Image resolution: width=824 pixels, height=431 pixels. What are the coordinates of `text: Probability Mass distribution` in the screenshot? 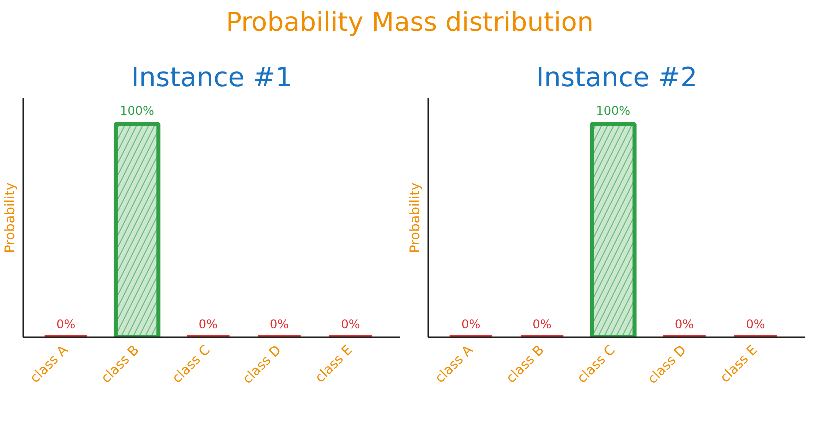 It's located at (410, 23).